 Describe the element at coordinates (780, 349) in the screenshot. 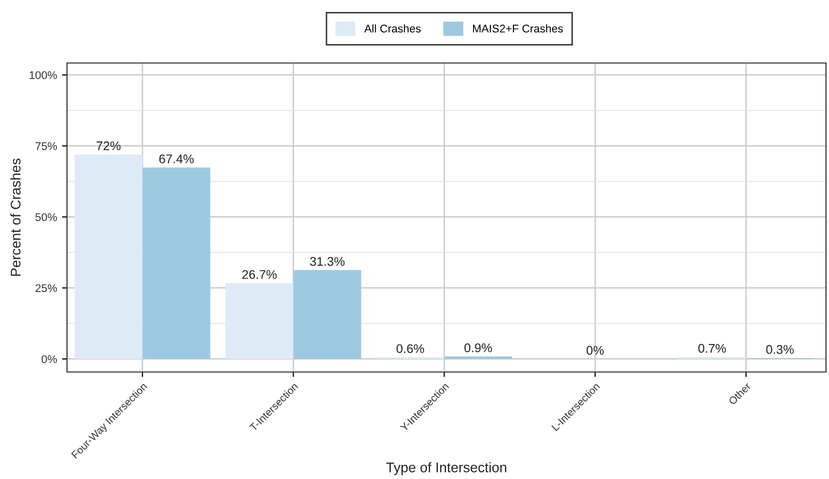

I see `data-label: 0.3%` at that location.